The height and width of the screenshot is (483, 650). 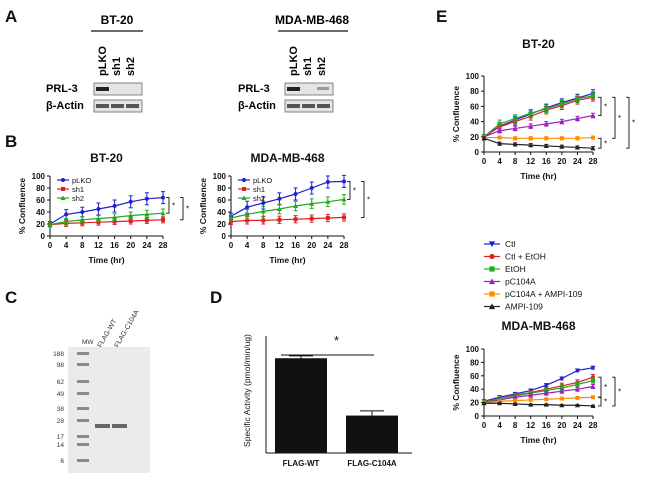 I want to click on y-axis-label: % Confluence, so click(x=203, y=206).